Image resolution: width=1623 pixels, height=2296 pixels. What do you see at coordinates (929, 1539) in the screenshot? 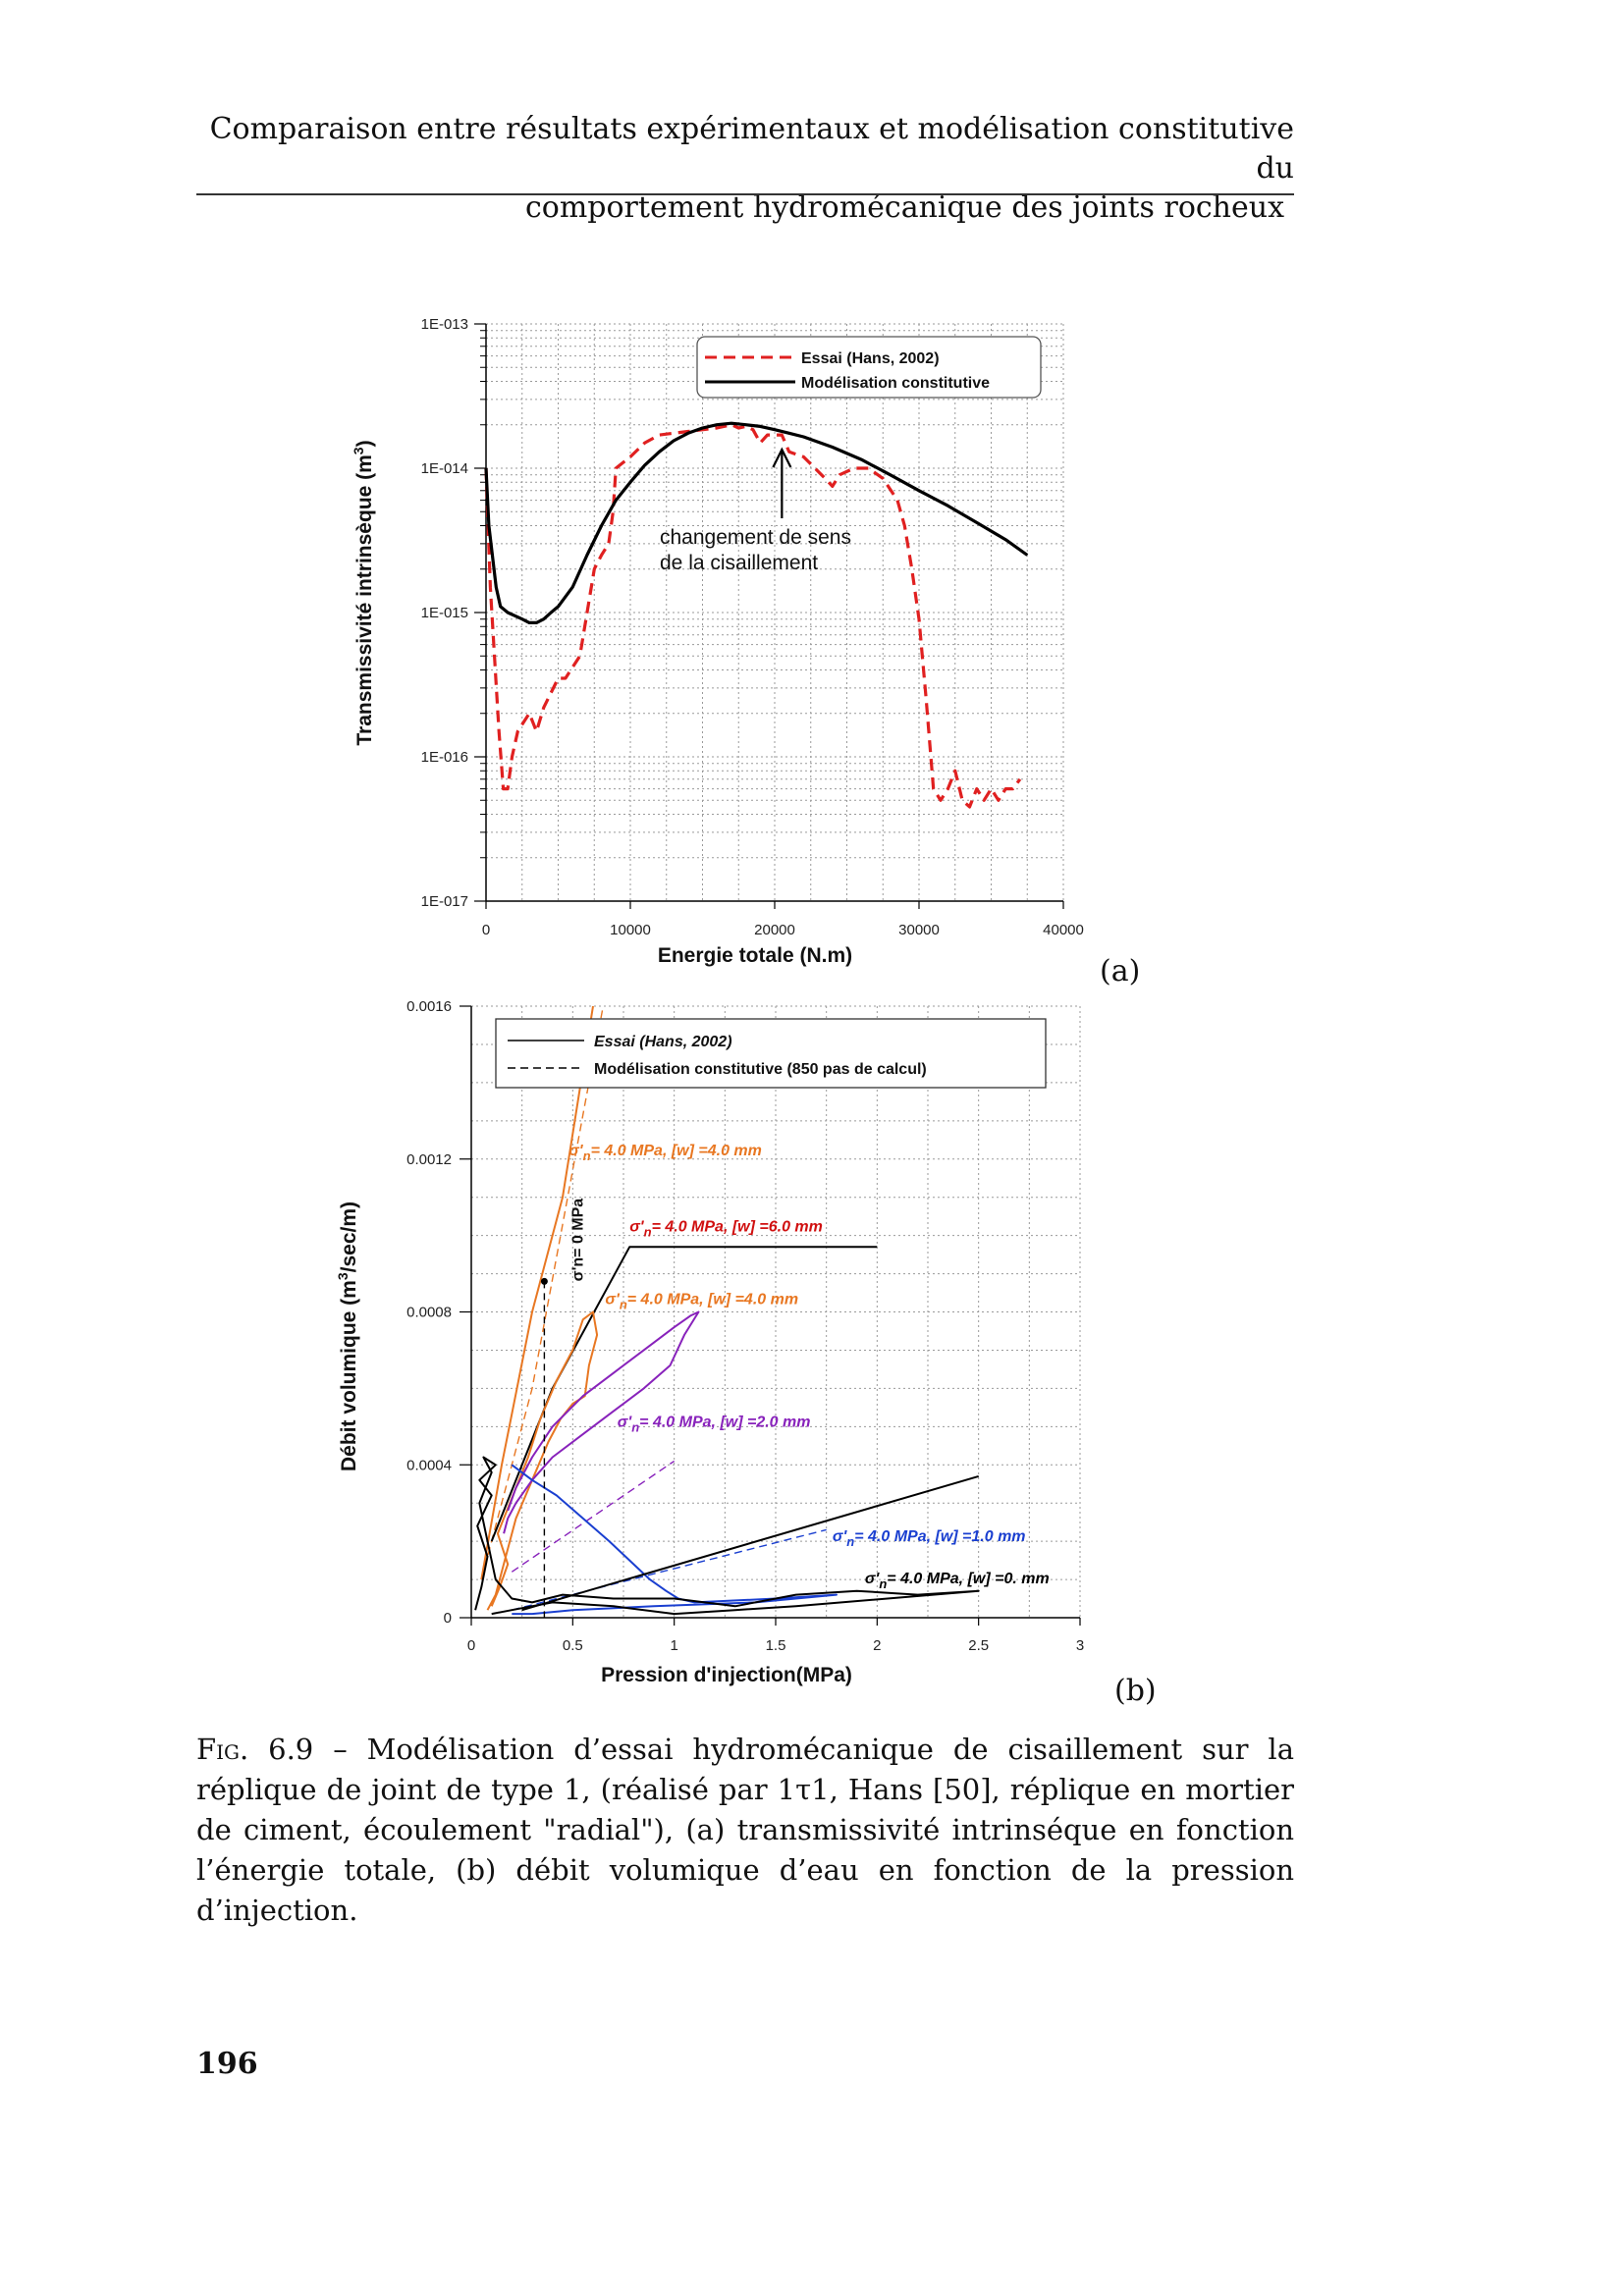
I see `curve-label: σ'n= 4.0 MPa, [w] =1.0 mm` at bounding box center [929, 1539].